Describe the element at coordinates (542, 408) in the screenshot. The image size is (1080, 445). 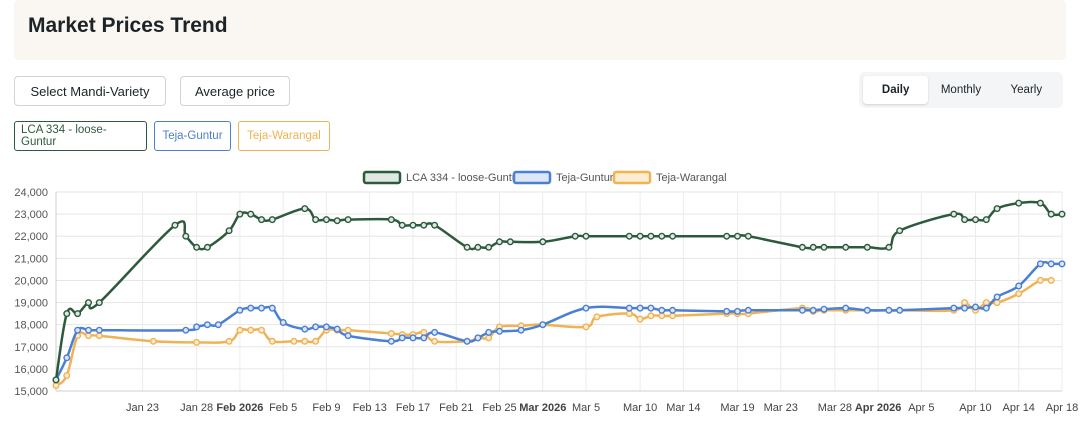
I see `x-tick-label: Mar 2026` at that location.